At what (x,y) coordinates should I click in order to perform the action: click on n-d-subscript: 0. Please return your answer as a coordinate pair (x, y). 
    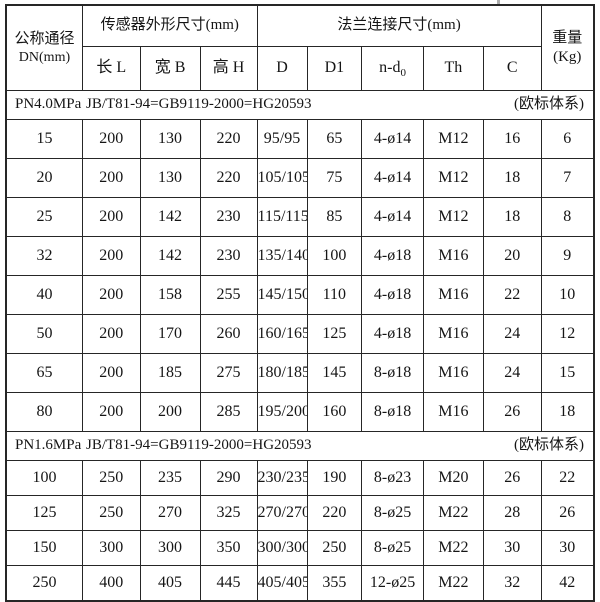
    Looking at the image, I should click on (403, 73).